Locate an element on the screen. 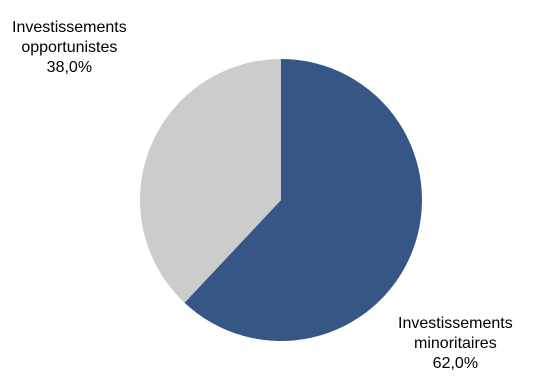 This screenshot has height=382, width=550. slice-value-minoritaires: 62,0% is located at coordinates (455, 363).